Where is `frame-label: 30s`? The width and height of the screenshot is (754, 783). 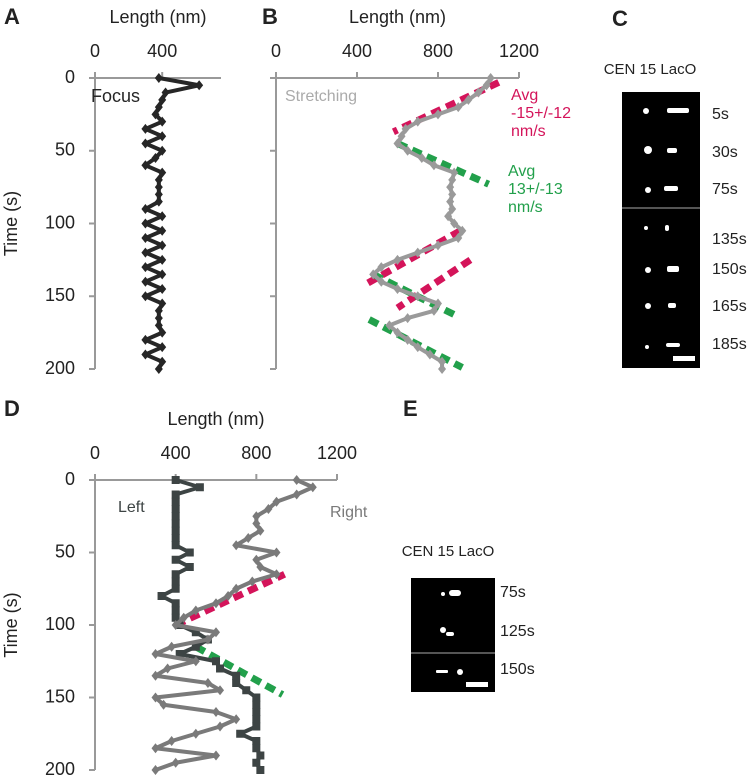 frame-label: 30s is located at coordinates (725, 152).